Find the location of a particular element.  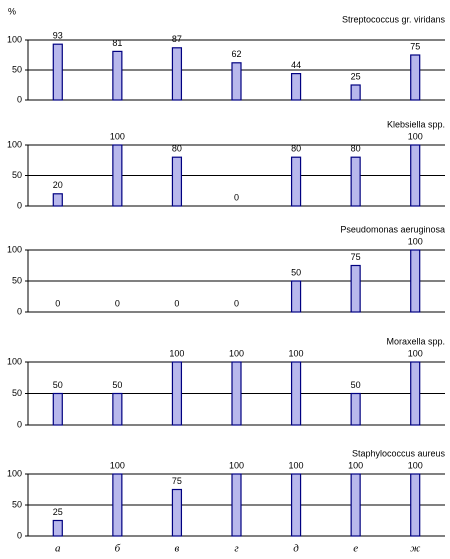

panel-title: Klebsiella spp. is located at coordinates (416, 124).